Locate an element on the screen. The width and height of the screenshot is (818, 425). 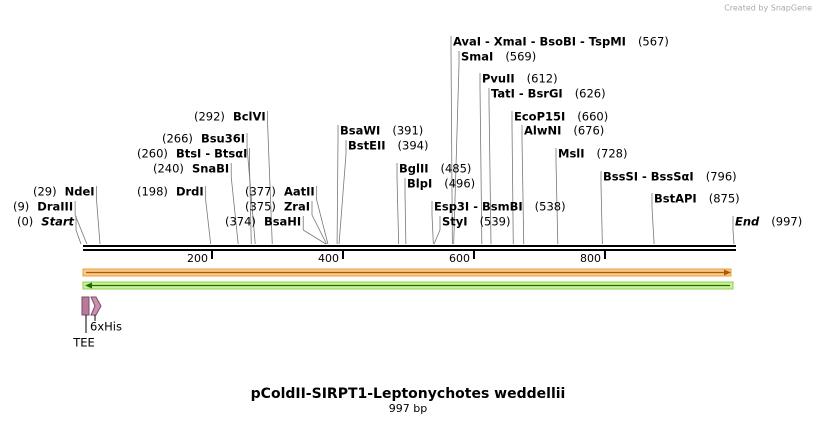
site-name: BsaHI is located at coordinates (282, 222).